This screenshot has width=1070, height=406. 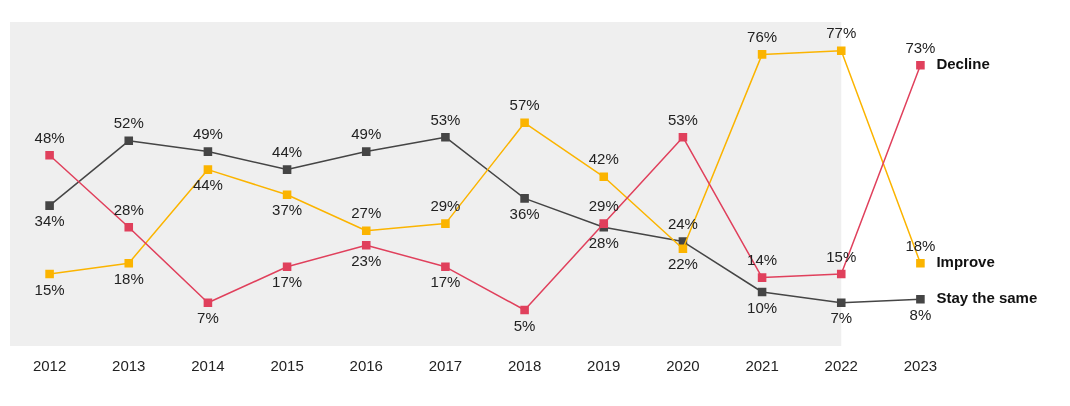 I want to click on series-label: Decline, so click(x=963, y=64).